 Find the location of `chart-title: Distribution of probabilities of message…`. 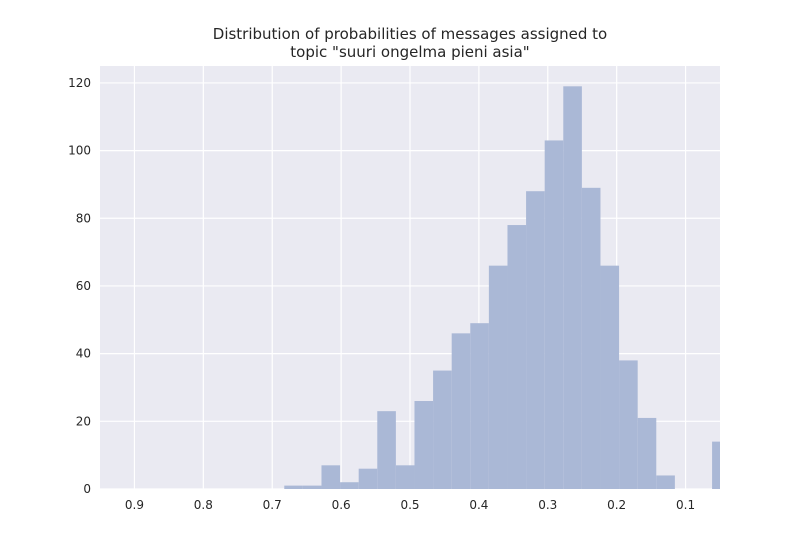

chart-title: Distribution of probabilities of message… is located at coordinates (400, 43).